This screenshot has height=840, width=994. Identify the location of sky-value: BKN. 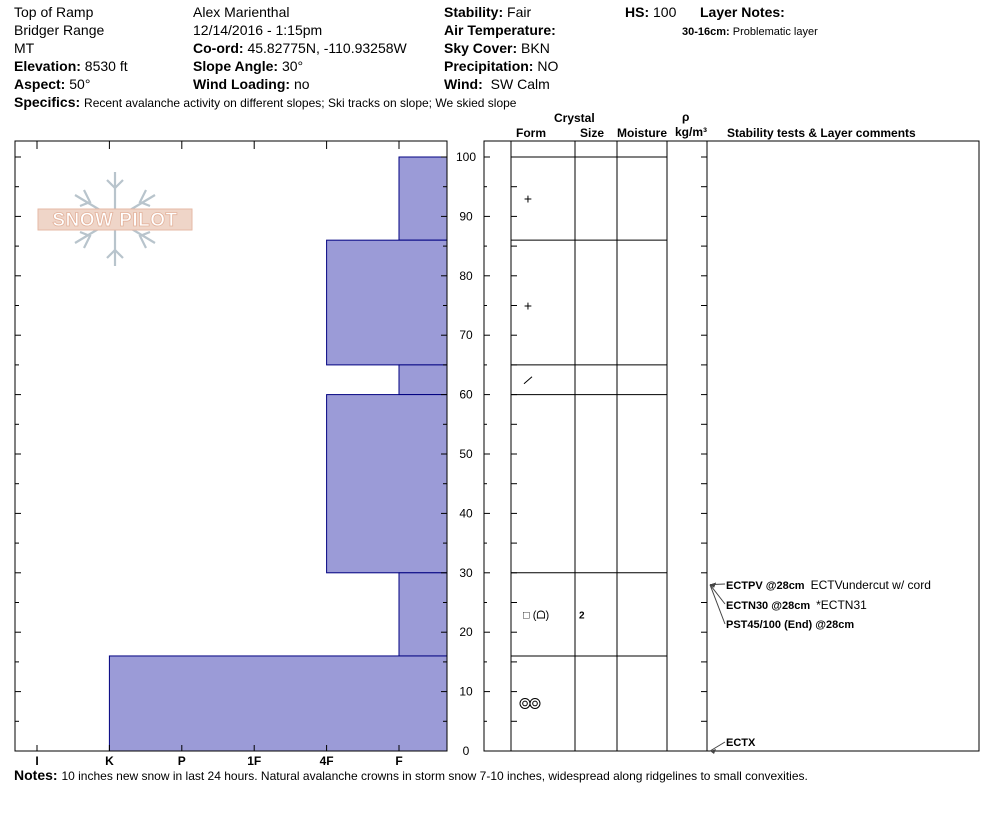
(535, 48).